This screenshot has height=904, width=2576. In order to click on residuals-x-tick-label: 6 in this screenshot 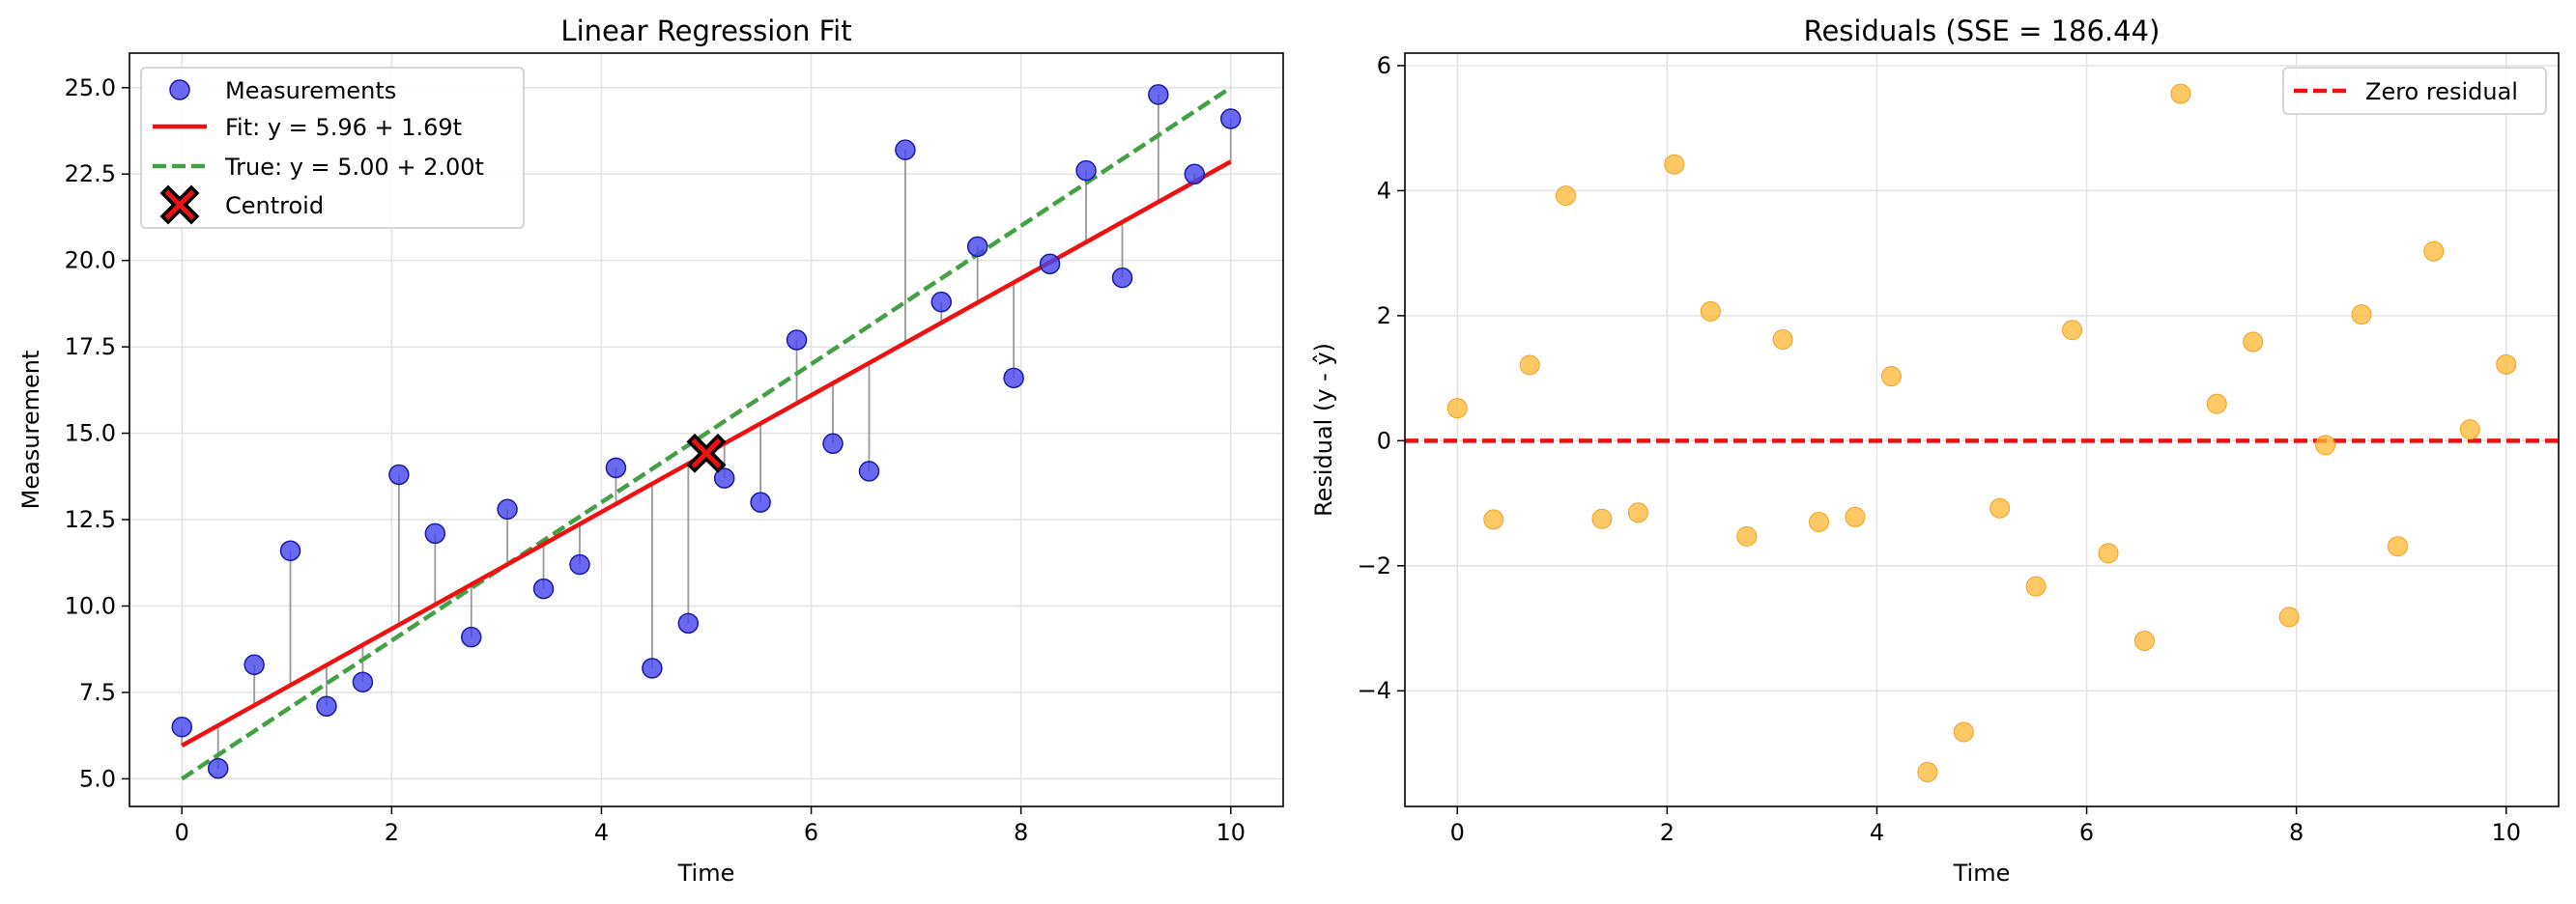, I will do `click(2086, 832)`.